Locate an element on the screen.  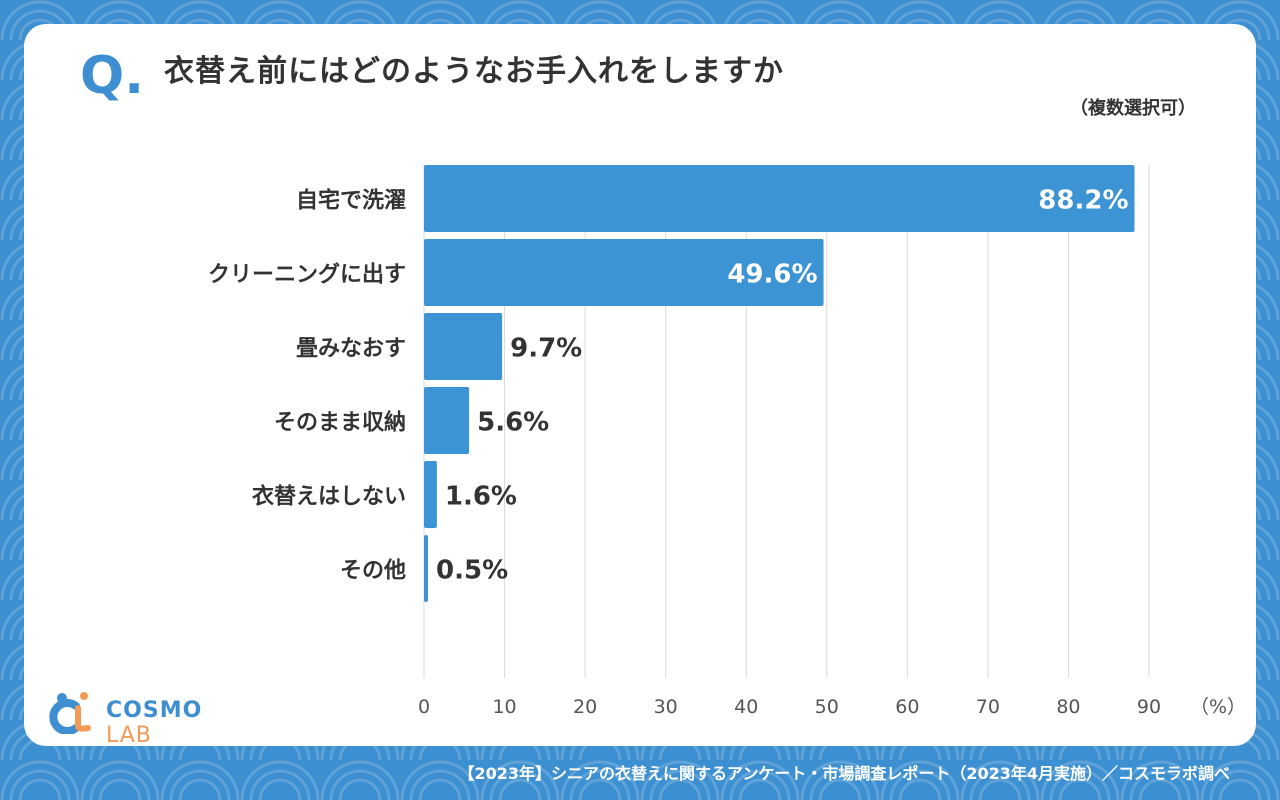
category-label: 自宅で洗濯 is located at coordinates (351, 201).